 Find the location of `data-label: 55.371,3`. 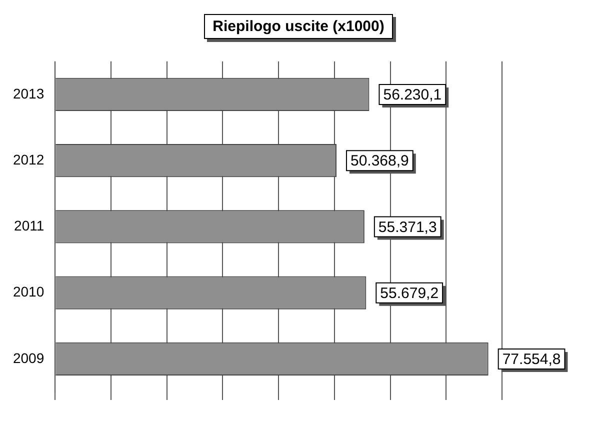

data-label: 55.371,3 is located at coordinates (407, 227).